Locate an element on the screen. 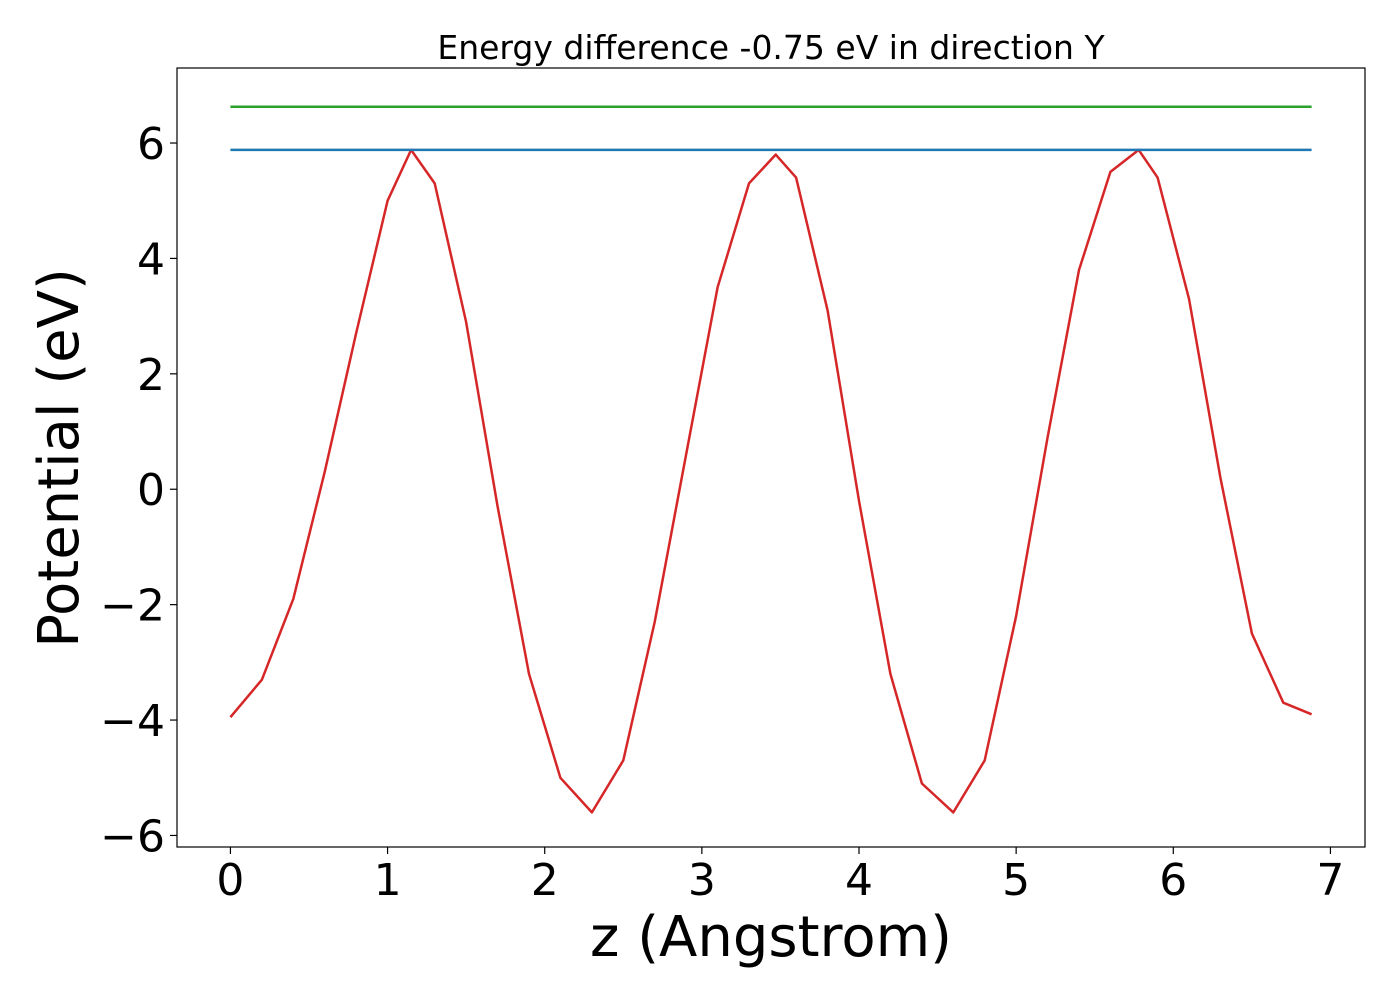 The image size is (1400, 1000). y-axis-label: Potential (eV) is located at coordinates (59, 458).